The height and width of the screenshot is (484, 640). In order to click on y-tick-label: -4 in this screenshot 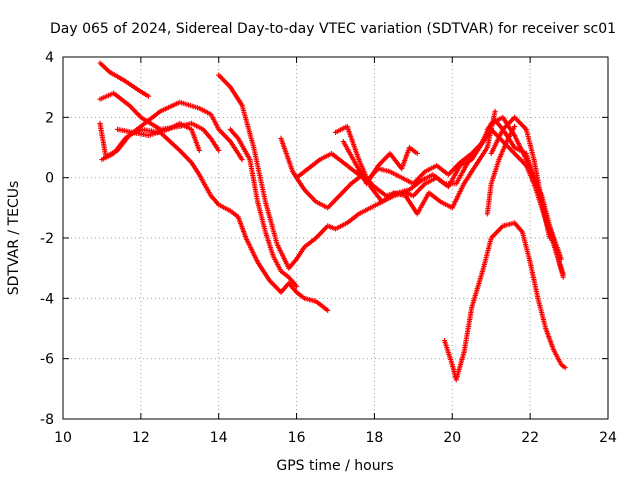, I will do `click(47, 299)`.